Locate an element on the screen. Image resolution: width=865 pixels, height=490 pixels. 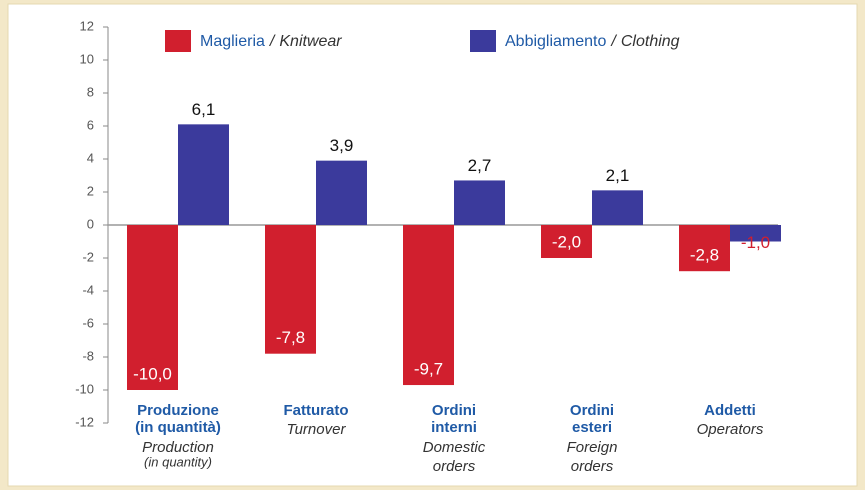
value-label: -2,0 is located at coordinates (566, 241).